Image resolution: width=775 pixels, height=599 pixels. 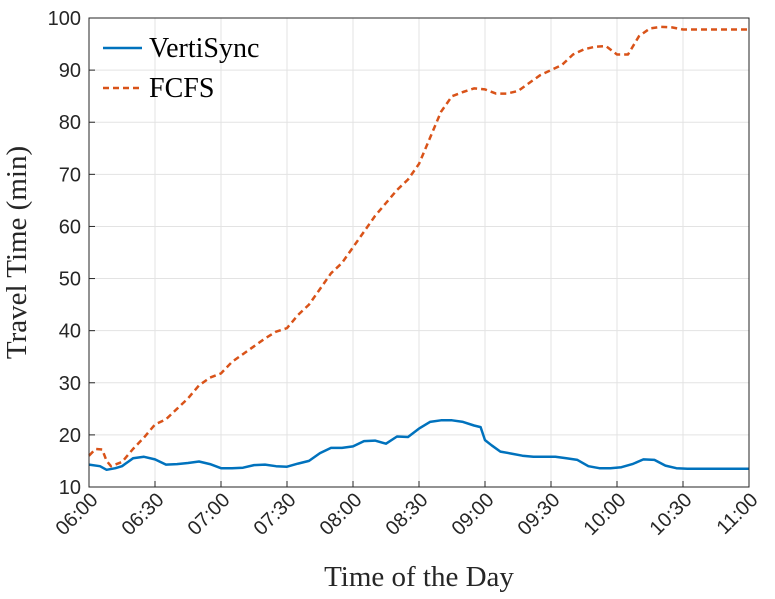 What do you see at coordinates (204, 48) in the screenshot?
I see `legend-vertisync-label: VertiSync` at bounding box center [204, 48].